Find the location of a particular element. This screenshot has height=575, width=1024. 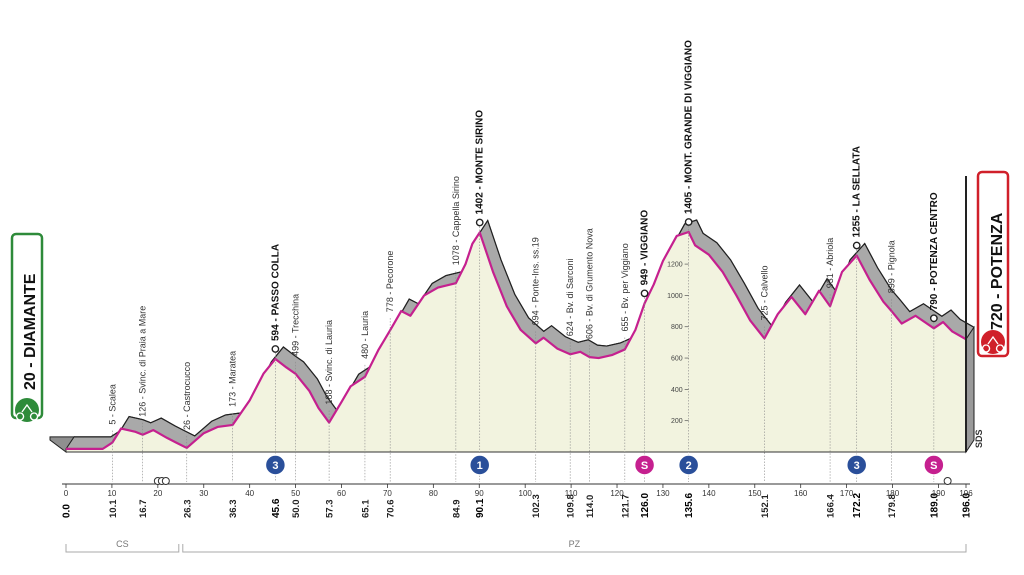

finish-bike-glyph is located at coordinates (993, 344).